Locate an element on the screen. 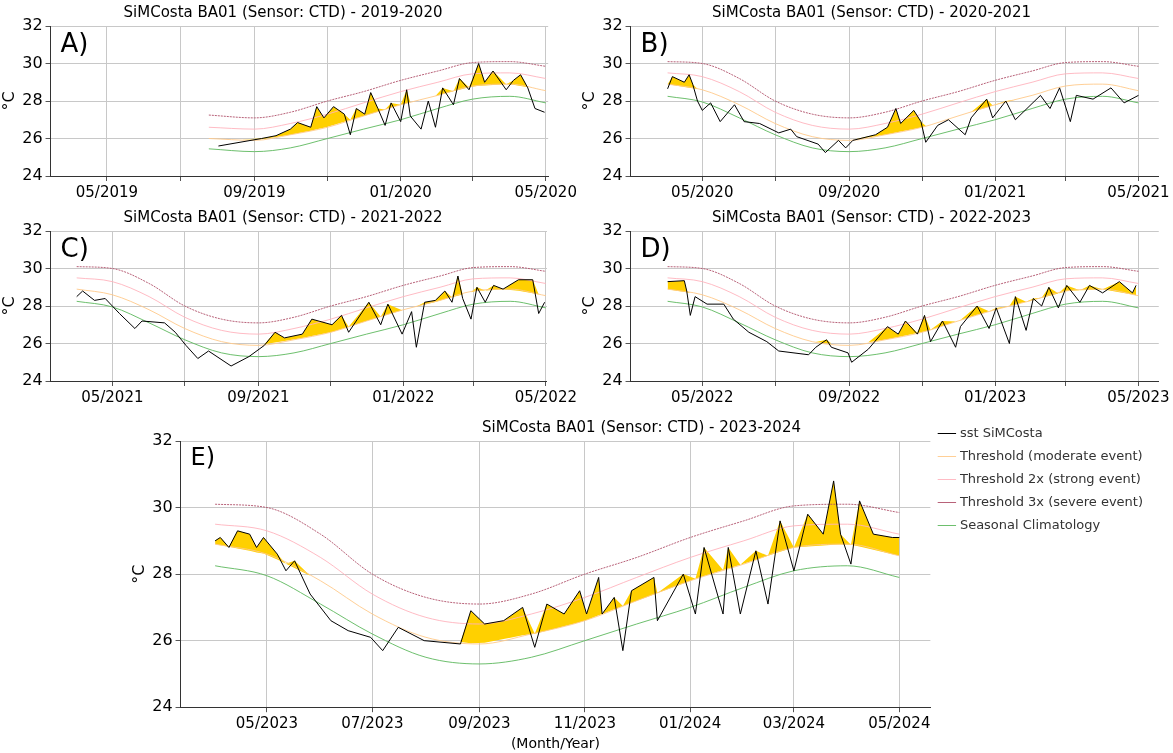  x-tick-label: 05/2019 is located at coordinates (107, 191).